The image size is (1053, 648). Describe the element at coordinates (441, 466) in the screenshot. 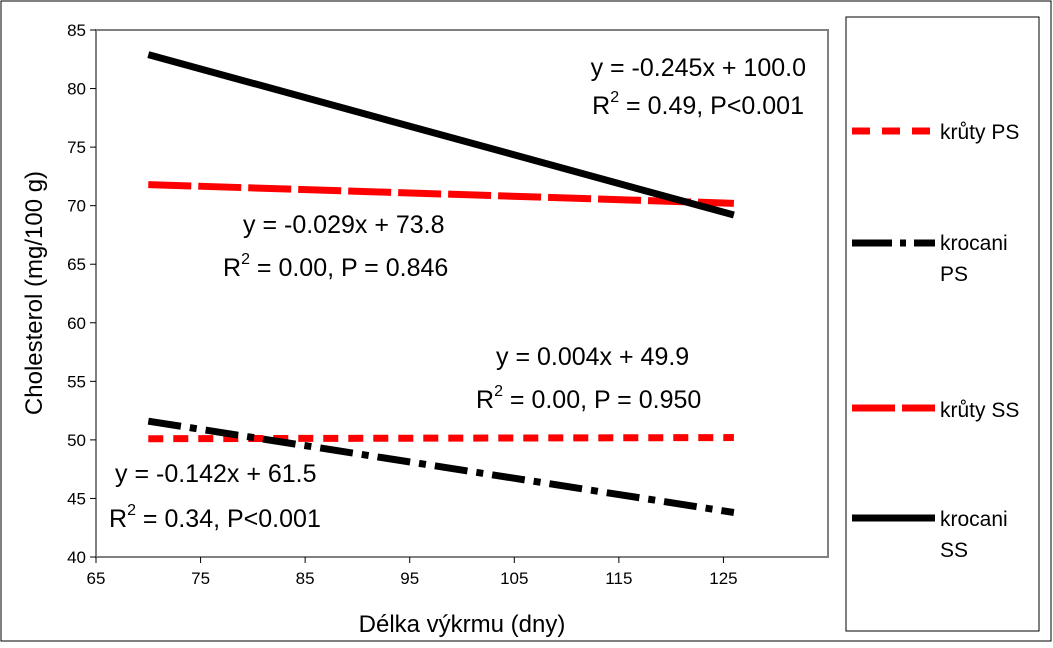

I see `series-line-krocani-ps` at that location.